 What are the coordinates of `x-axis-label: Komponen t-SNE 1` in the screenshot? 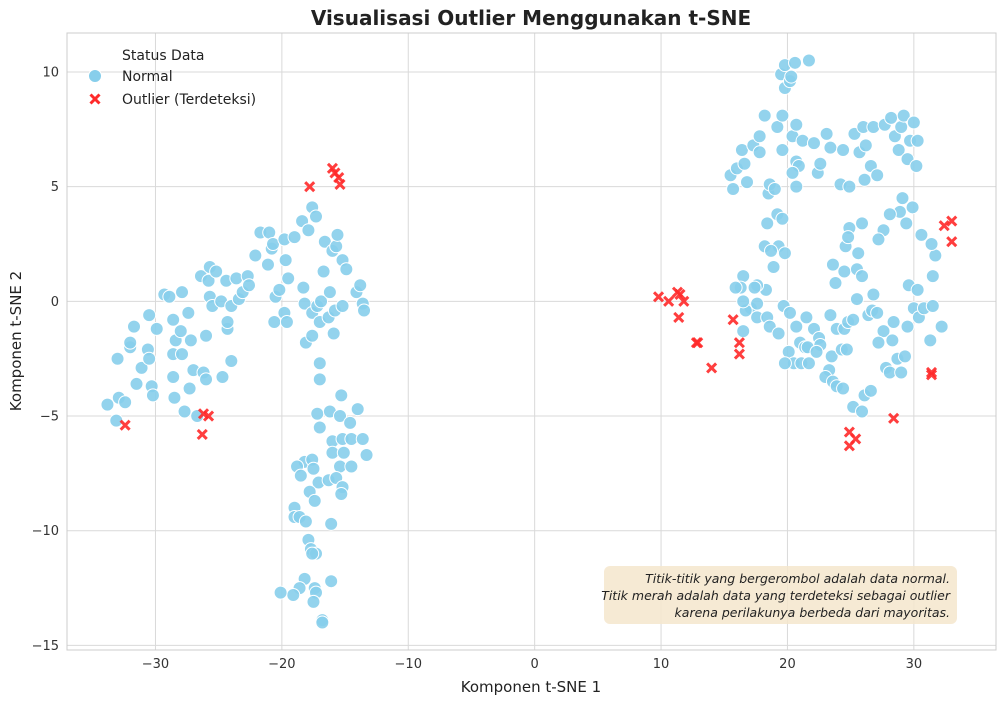 It's located at (531, 687).